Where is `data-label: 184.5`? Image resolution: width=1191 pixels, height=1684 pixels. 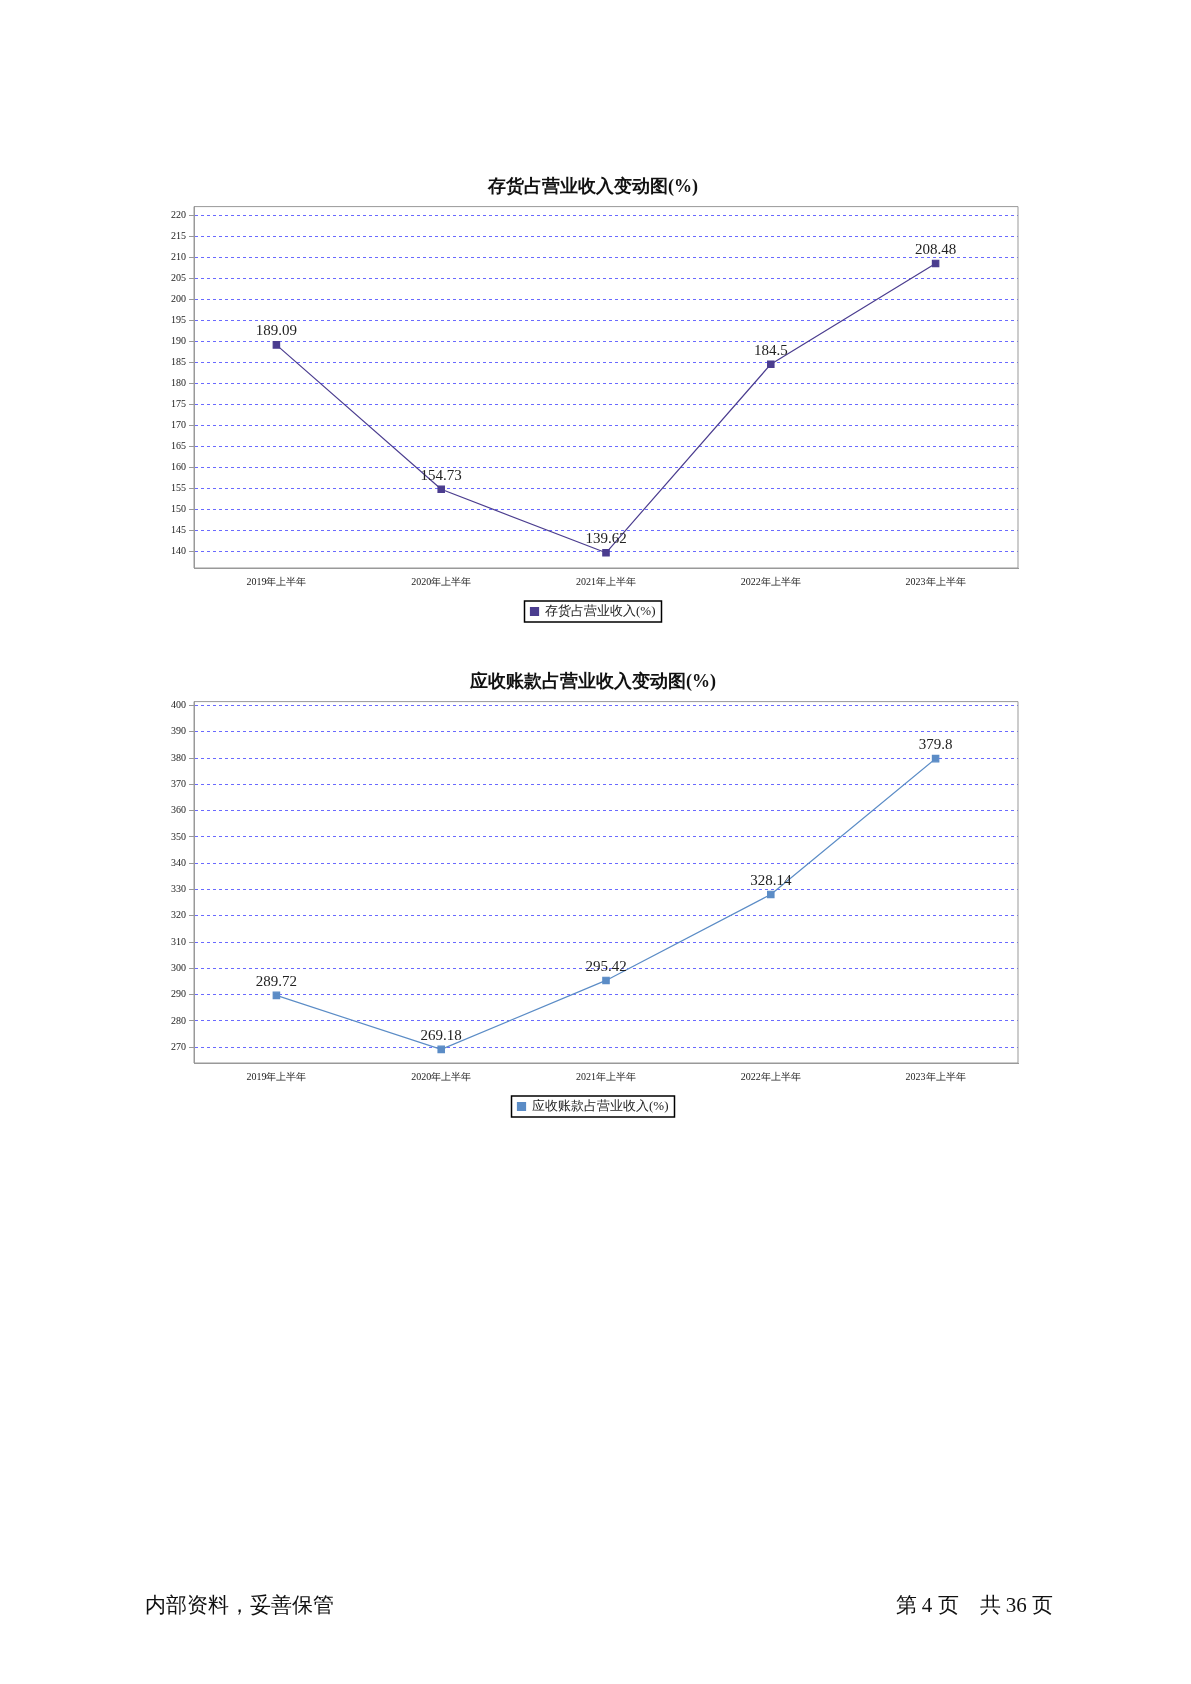 data-label: 184.5 is located at coordinates (770, 349).